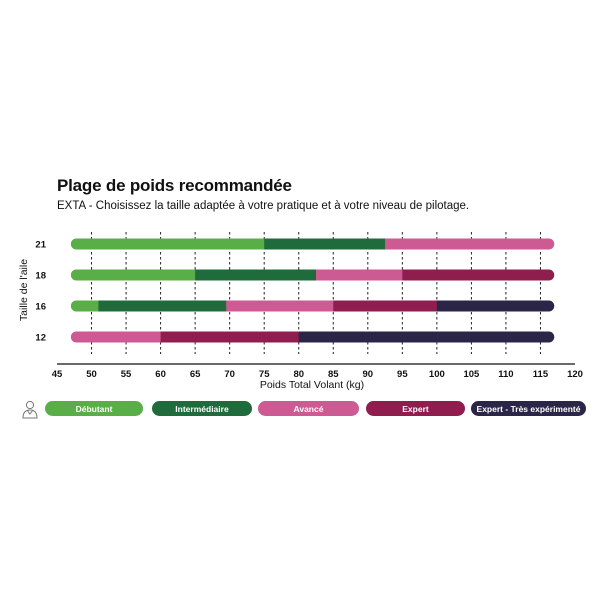  Describe the element at coordinates (91, 374) in the screenshot. I see `x-tick-label: 50` at that location.